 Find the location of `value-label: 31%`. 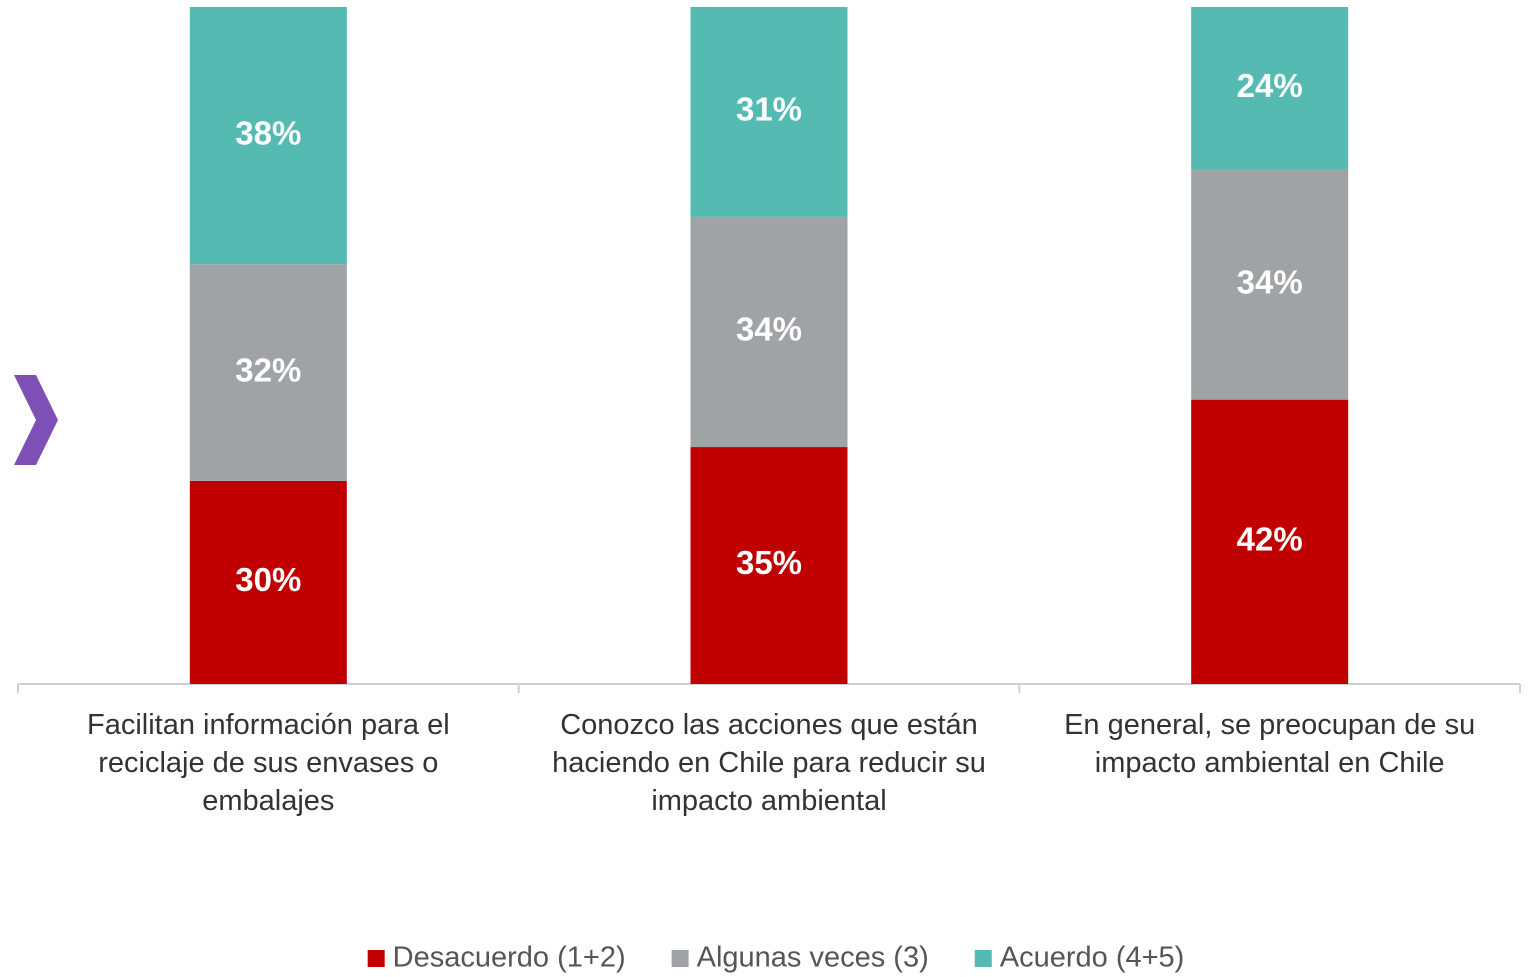

value-label: 31% is located at coordinates (769, 109).